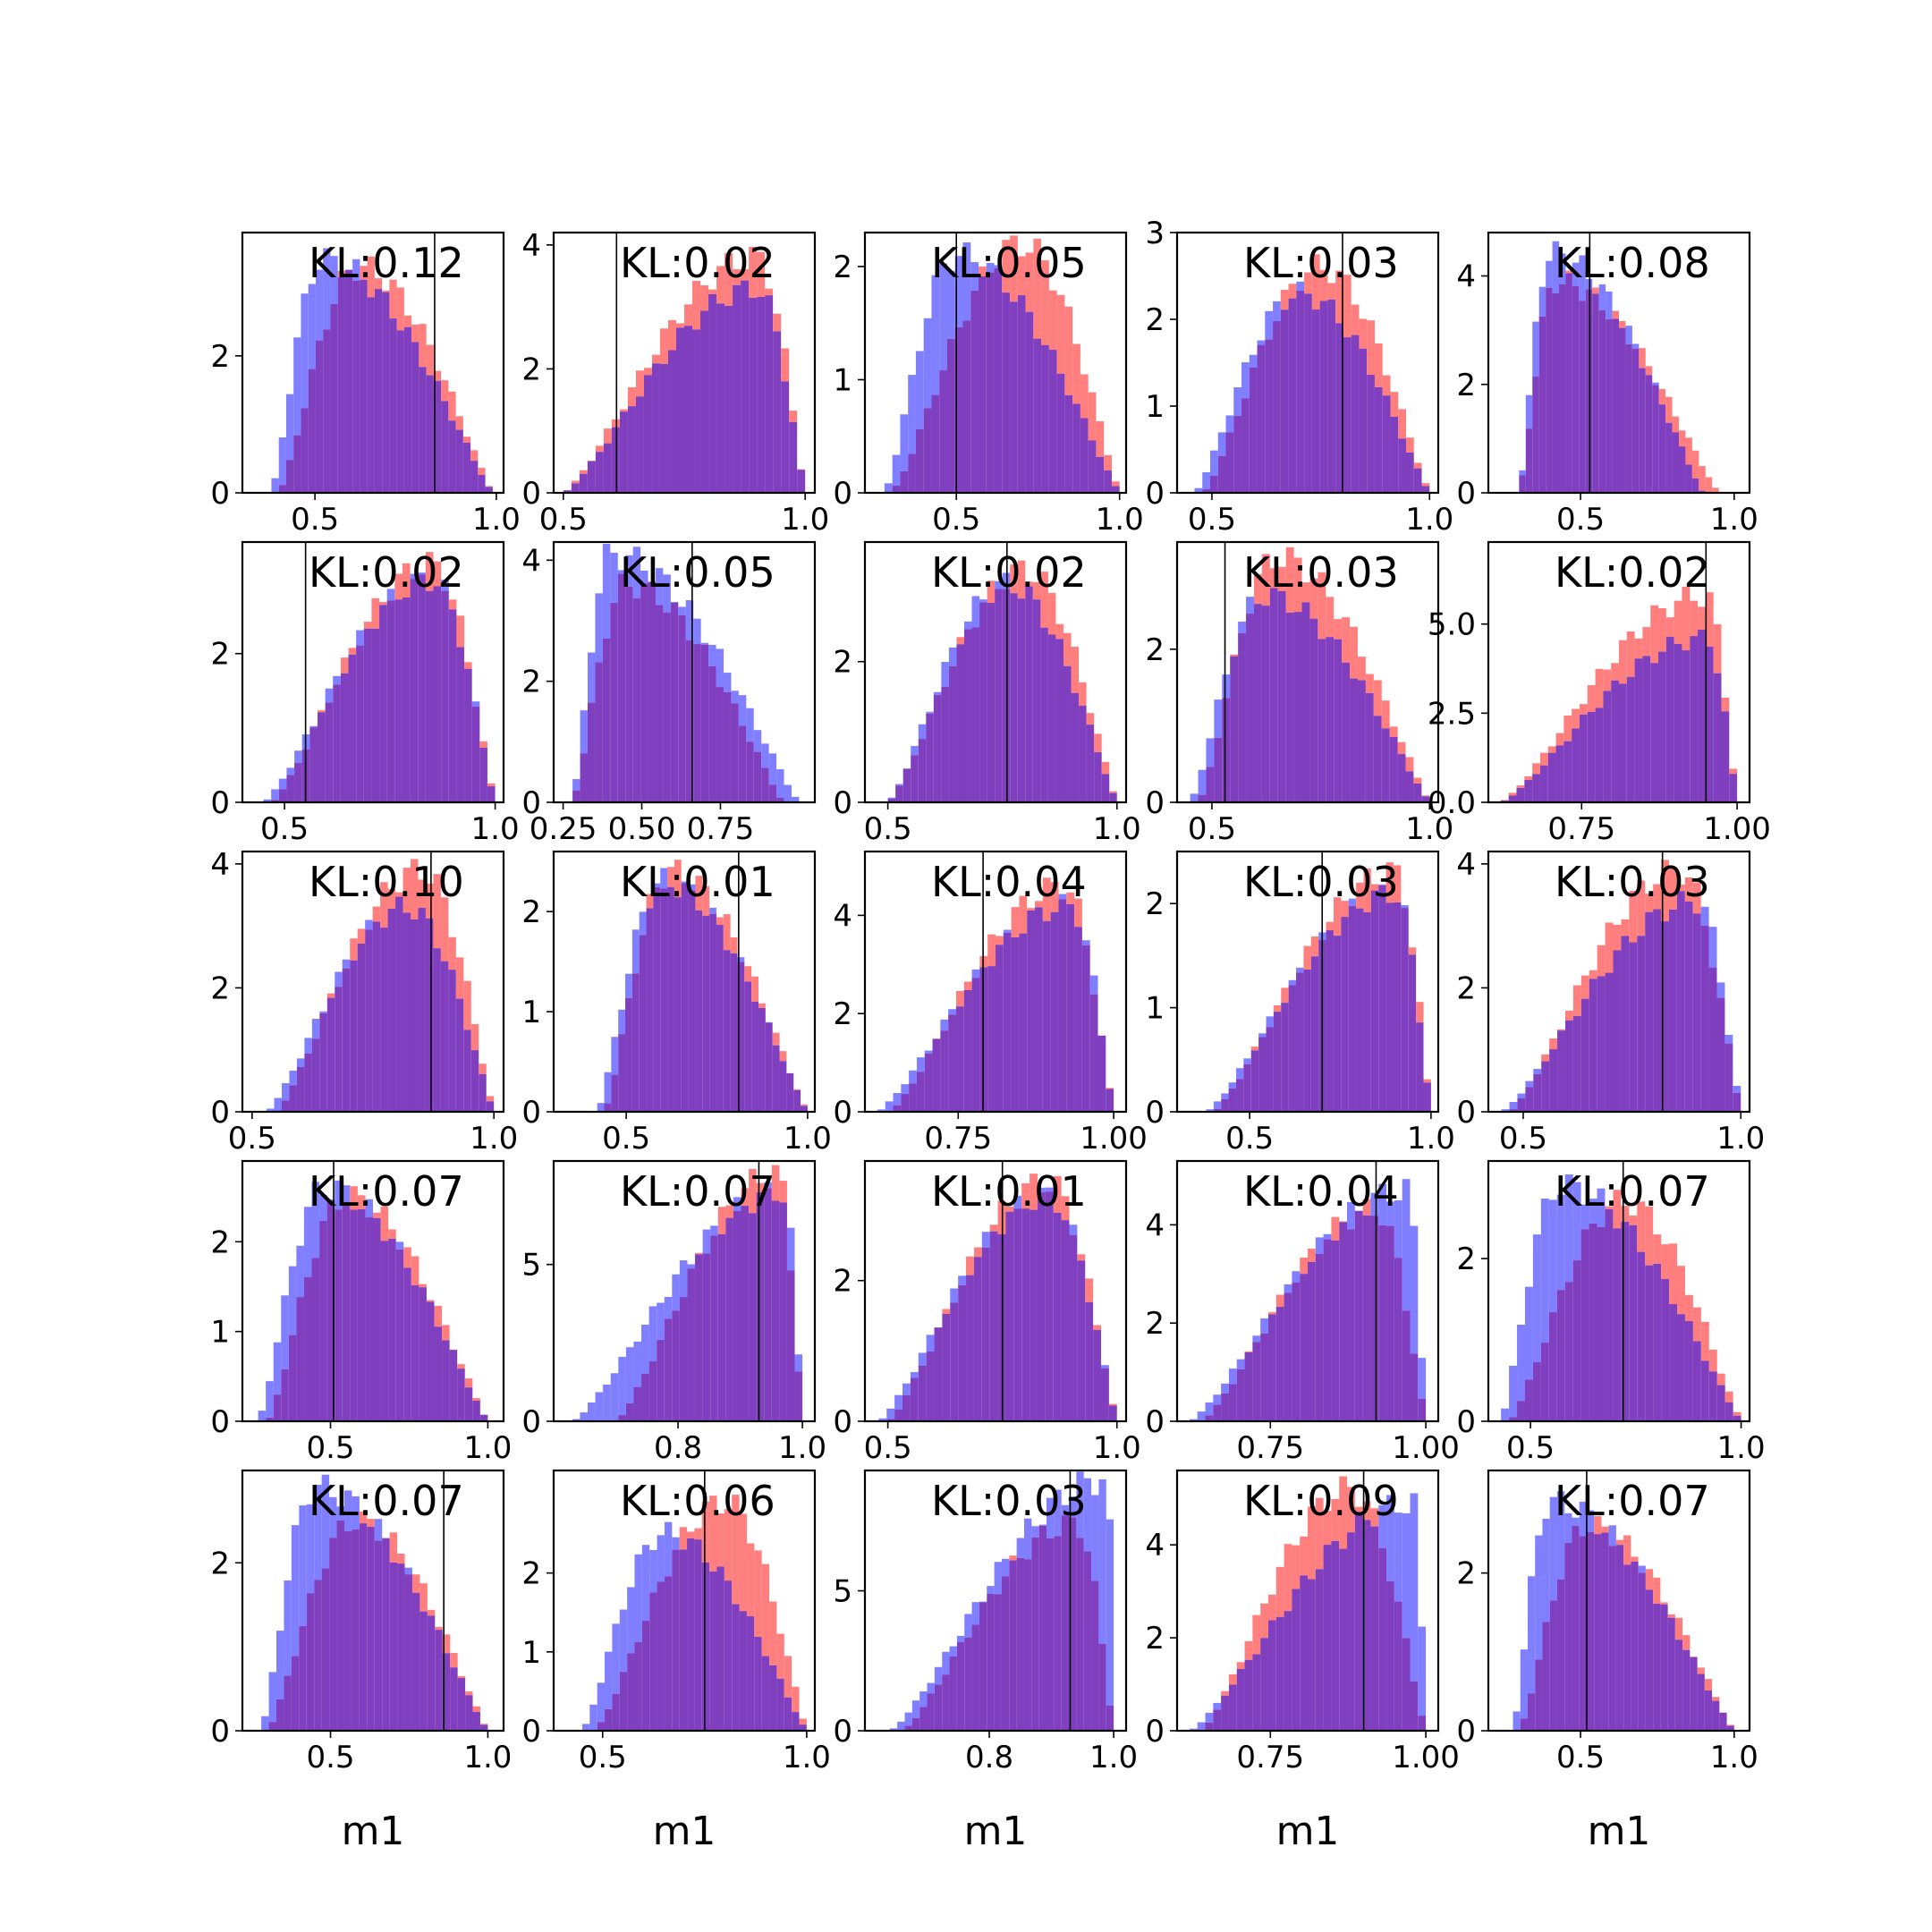 The image size is (1932, 1932). What do you see at coordinates (220, 803) in the screenshot?
I see `y-tick-label: 0` at bounding box center [220, 803].